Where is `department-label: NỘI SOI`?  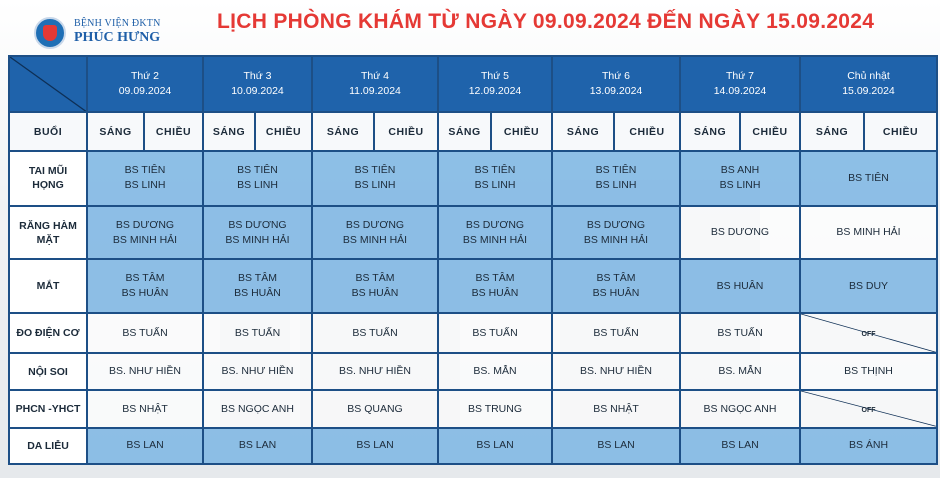
department-label: NỘI SOI is located at coordinates (48, 371).